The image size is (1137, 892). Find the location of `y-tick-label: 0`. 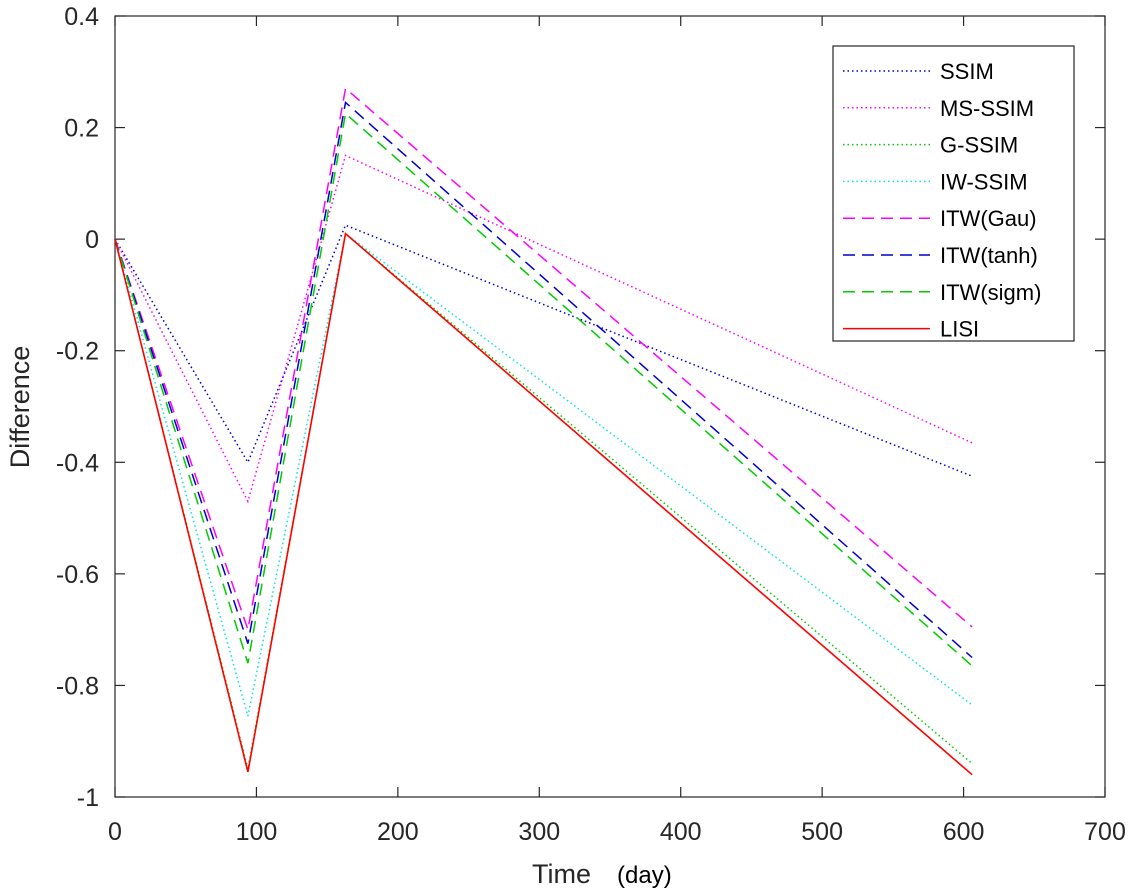

y-tick-label: 0 is located at coordinates (92, 240).